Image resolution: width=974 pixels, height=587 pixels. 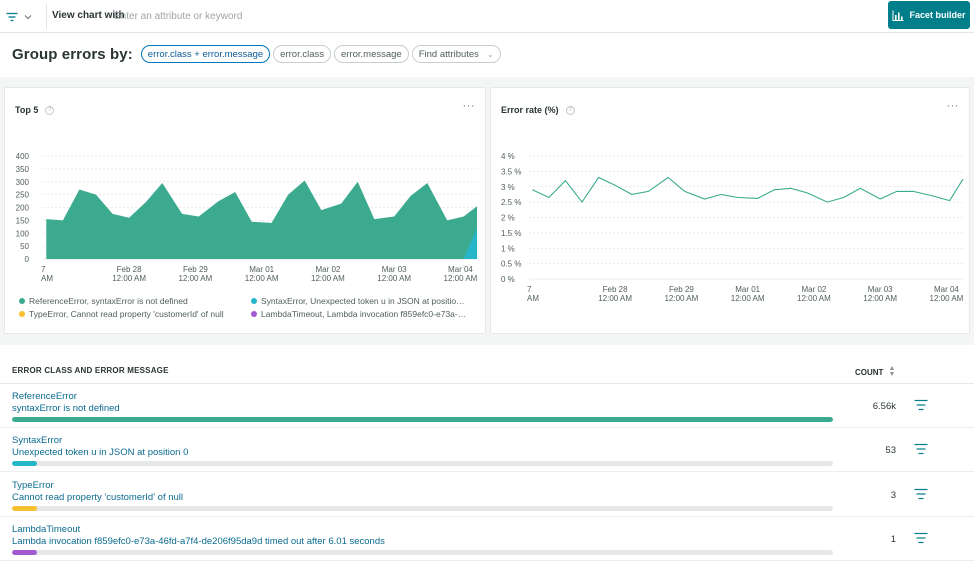 What do you see at coordinates (46, 16) in the screenshot?
I see `divider` at bounding box center [46, 16].